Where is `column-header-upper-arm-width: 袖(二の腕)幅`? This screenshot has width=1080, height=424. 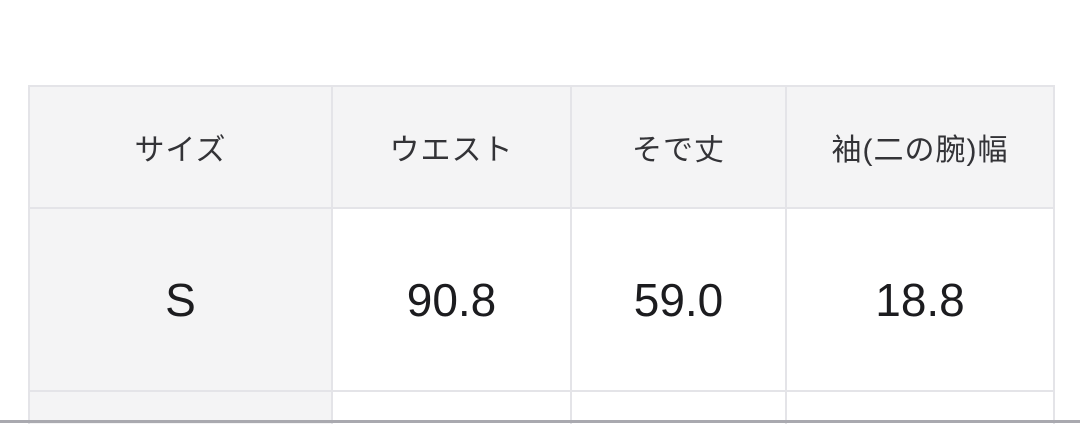
column-header-upper-arm-width: 袖(二の腕)幅 is located at coordinates (920, 147).